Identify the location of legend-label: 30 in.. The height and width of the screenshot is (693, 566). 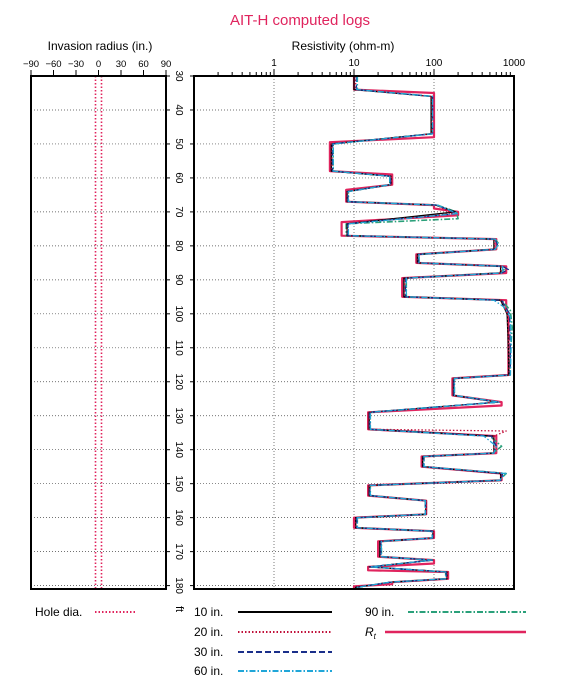
(208, 652).